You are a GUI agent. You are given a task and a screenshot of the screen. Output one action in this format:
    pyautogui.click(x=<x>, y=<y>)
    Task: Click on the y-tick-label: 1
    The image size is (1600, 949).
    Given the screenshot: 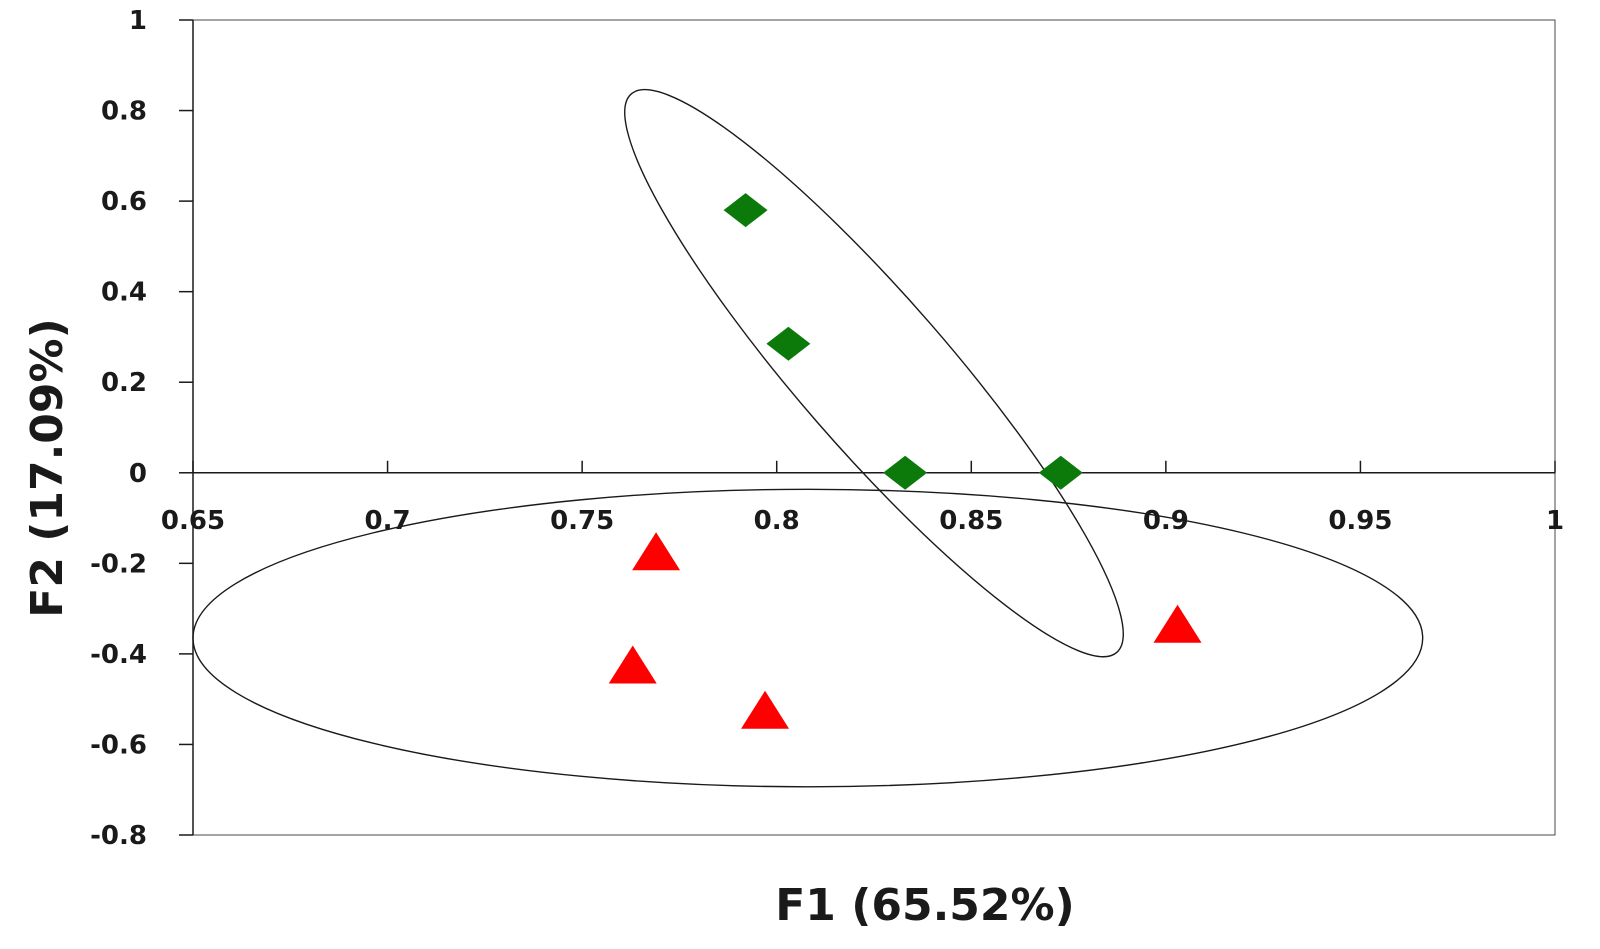 What is the action you would take?
    pyautogui.click(x=138, y=21)
    